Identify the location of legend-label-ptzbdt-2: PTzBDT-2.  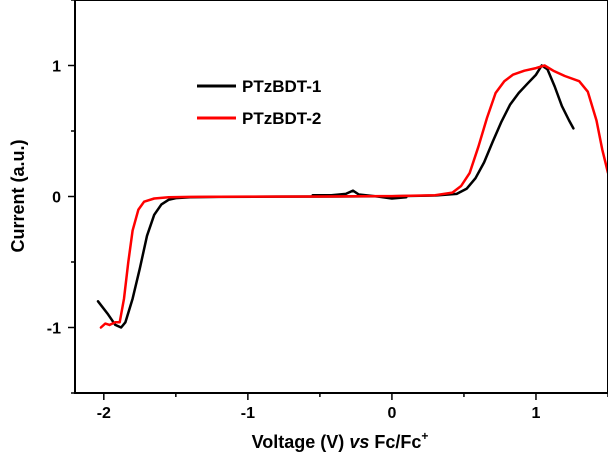
(281, 118).